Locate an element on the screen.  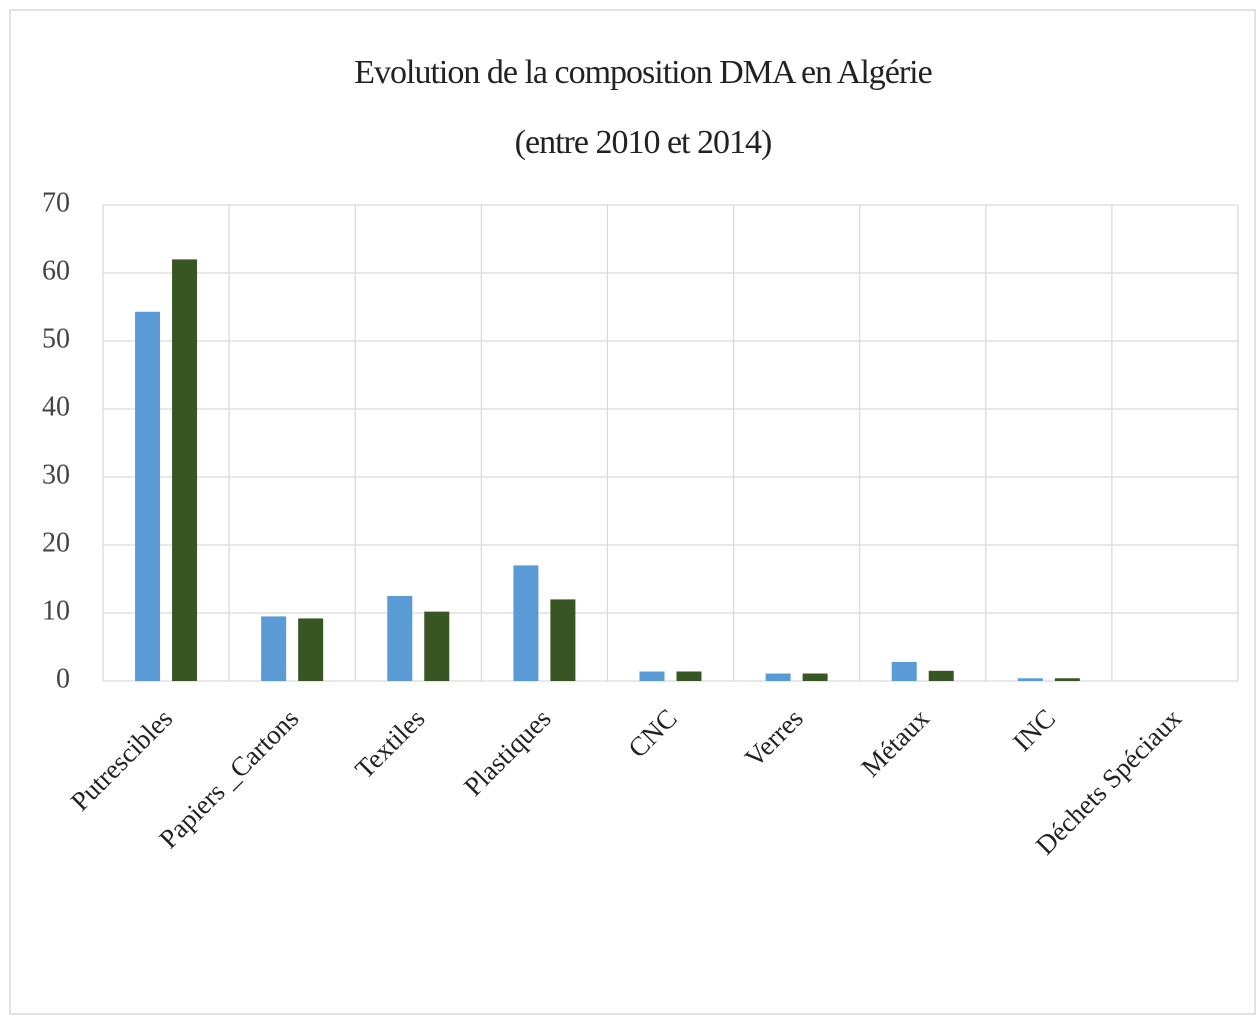
y-tick-label: 30 is located at coordinates (56, 474).